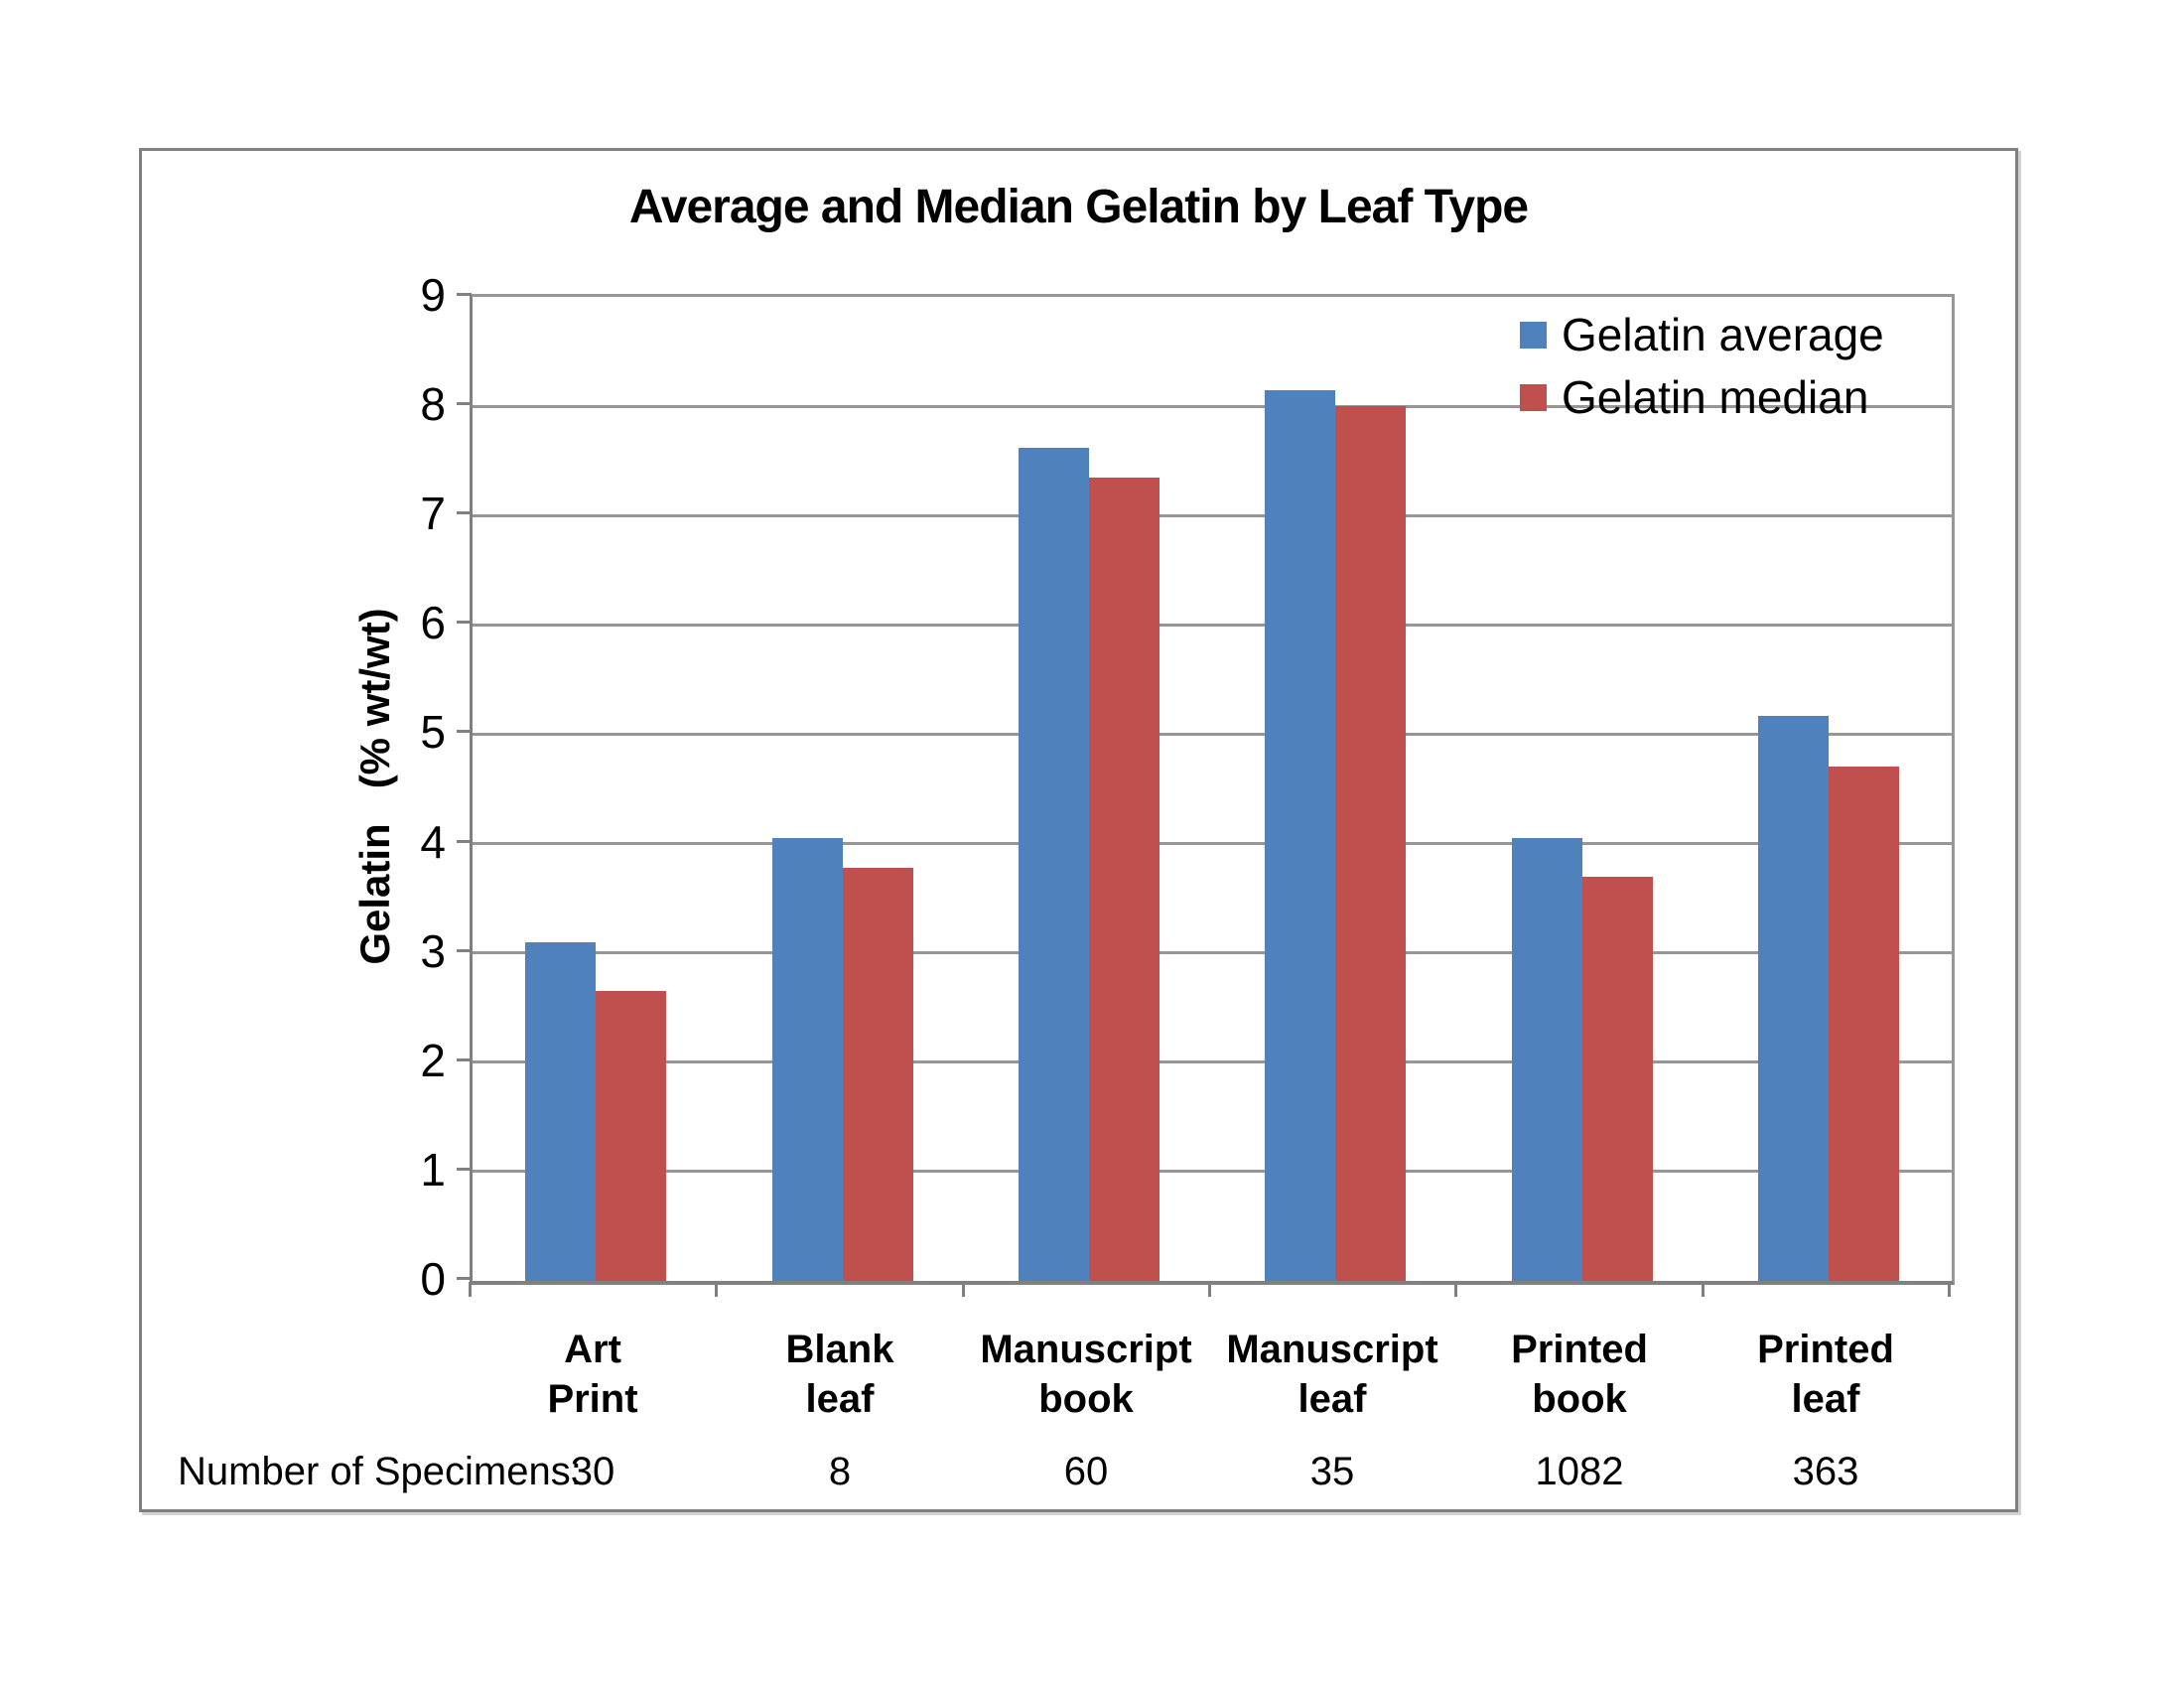 This screenshot has width=2184, height=1688. What do you see at coordinates (1825, 1374) in the screenshot?
I see `x-category-label: Printed leaf` at bounding box center [1825, 1374].